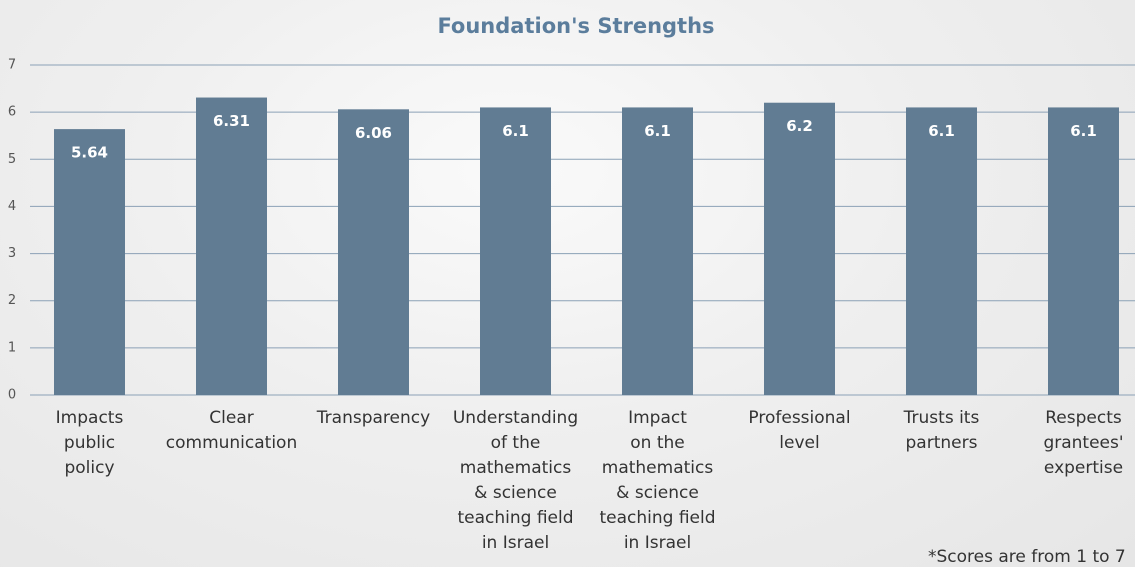 The image size is (1135, 567). Describe the element at coordinates (12, 395) in the screenshot. I see `y-tick-label: 0` at that location.